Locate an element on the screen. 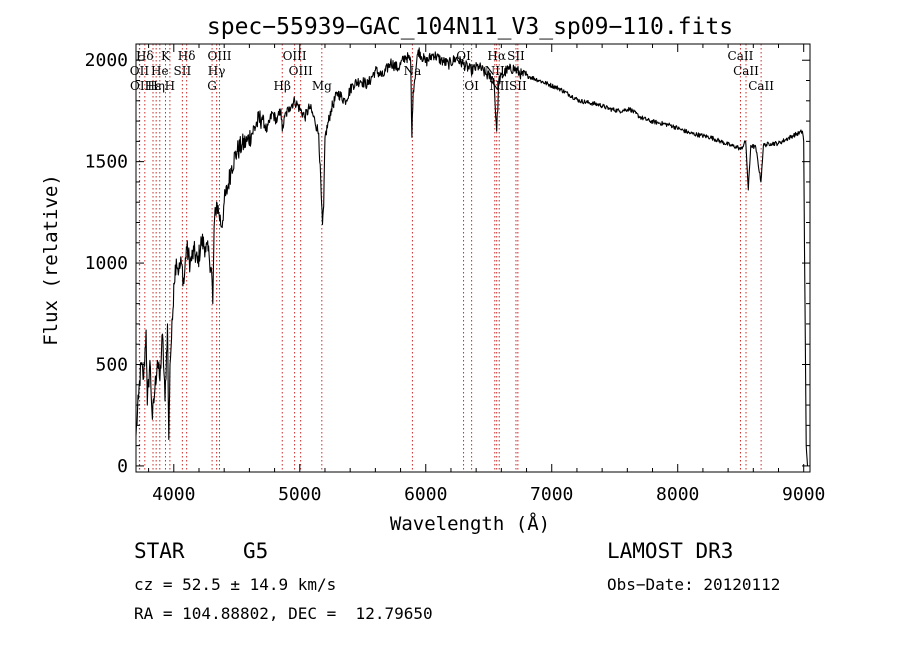 The height and width of the screenshot is (649, 900). line-label: He is located at coordinates (160, 71).